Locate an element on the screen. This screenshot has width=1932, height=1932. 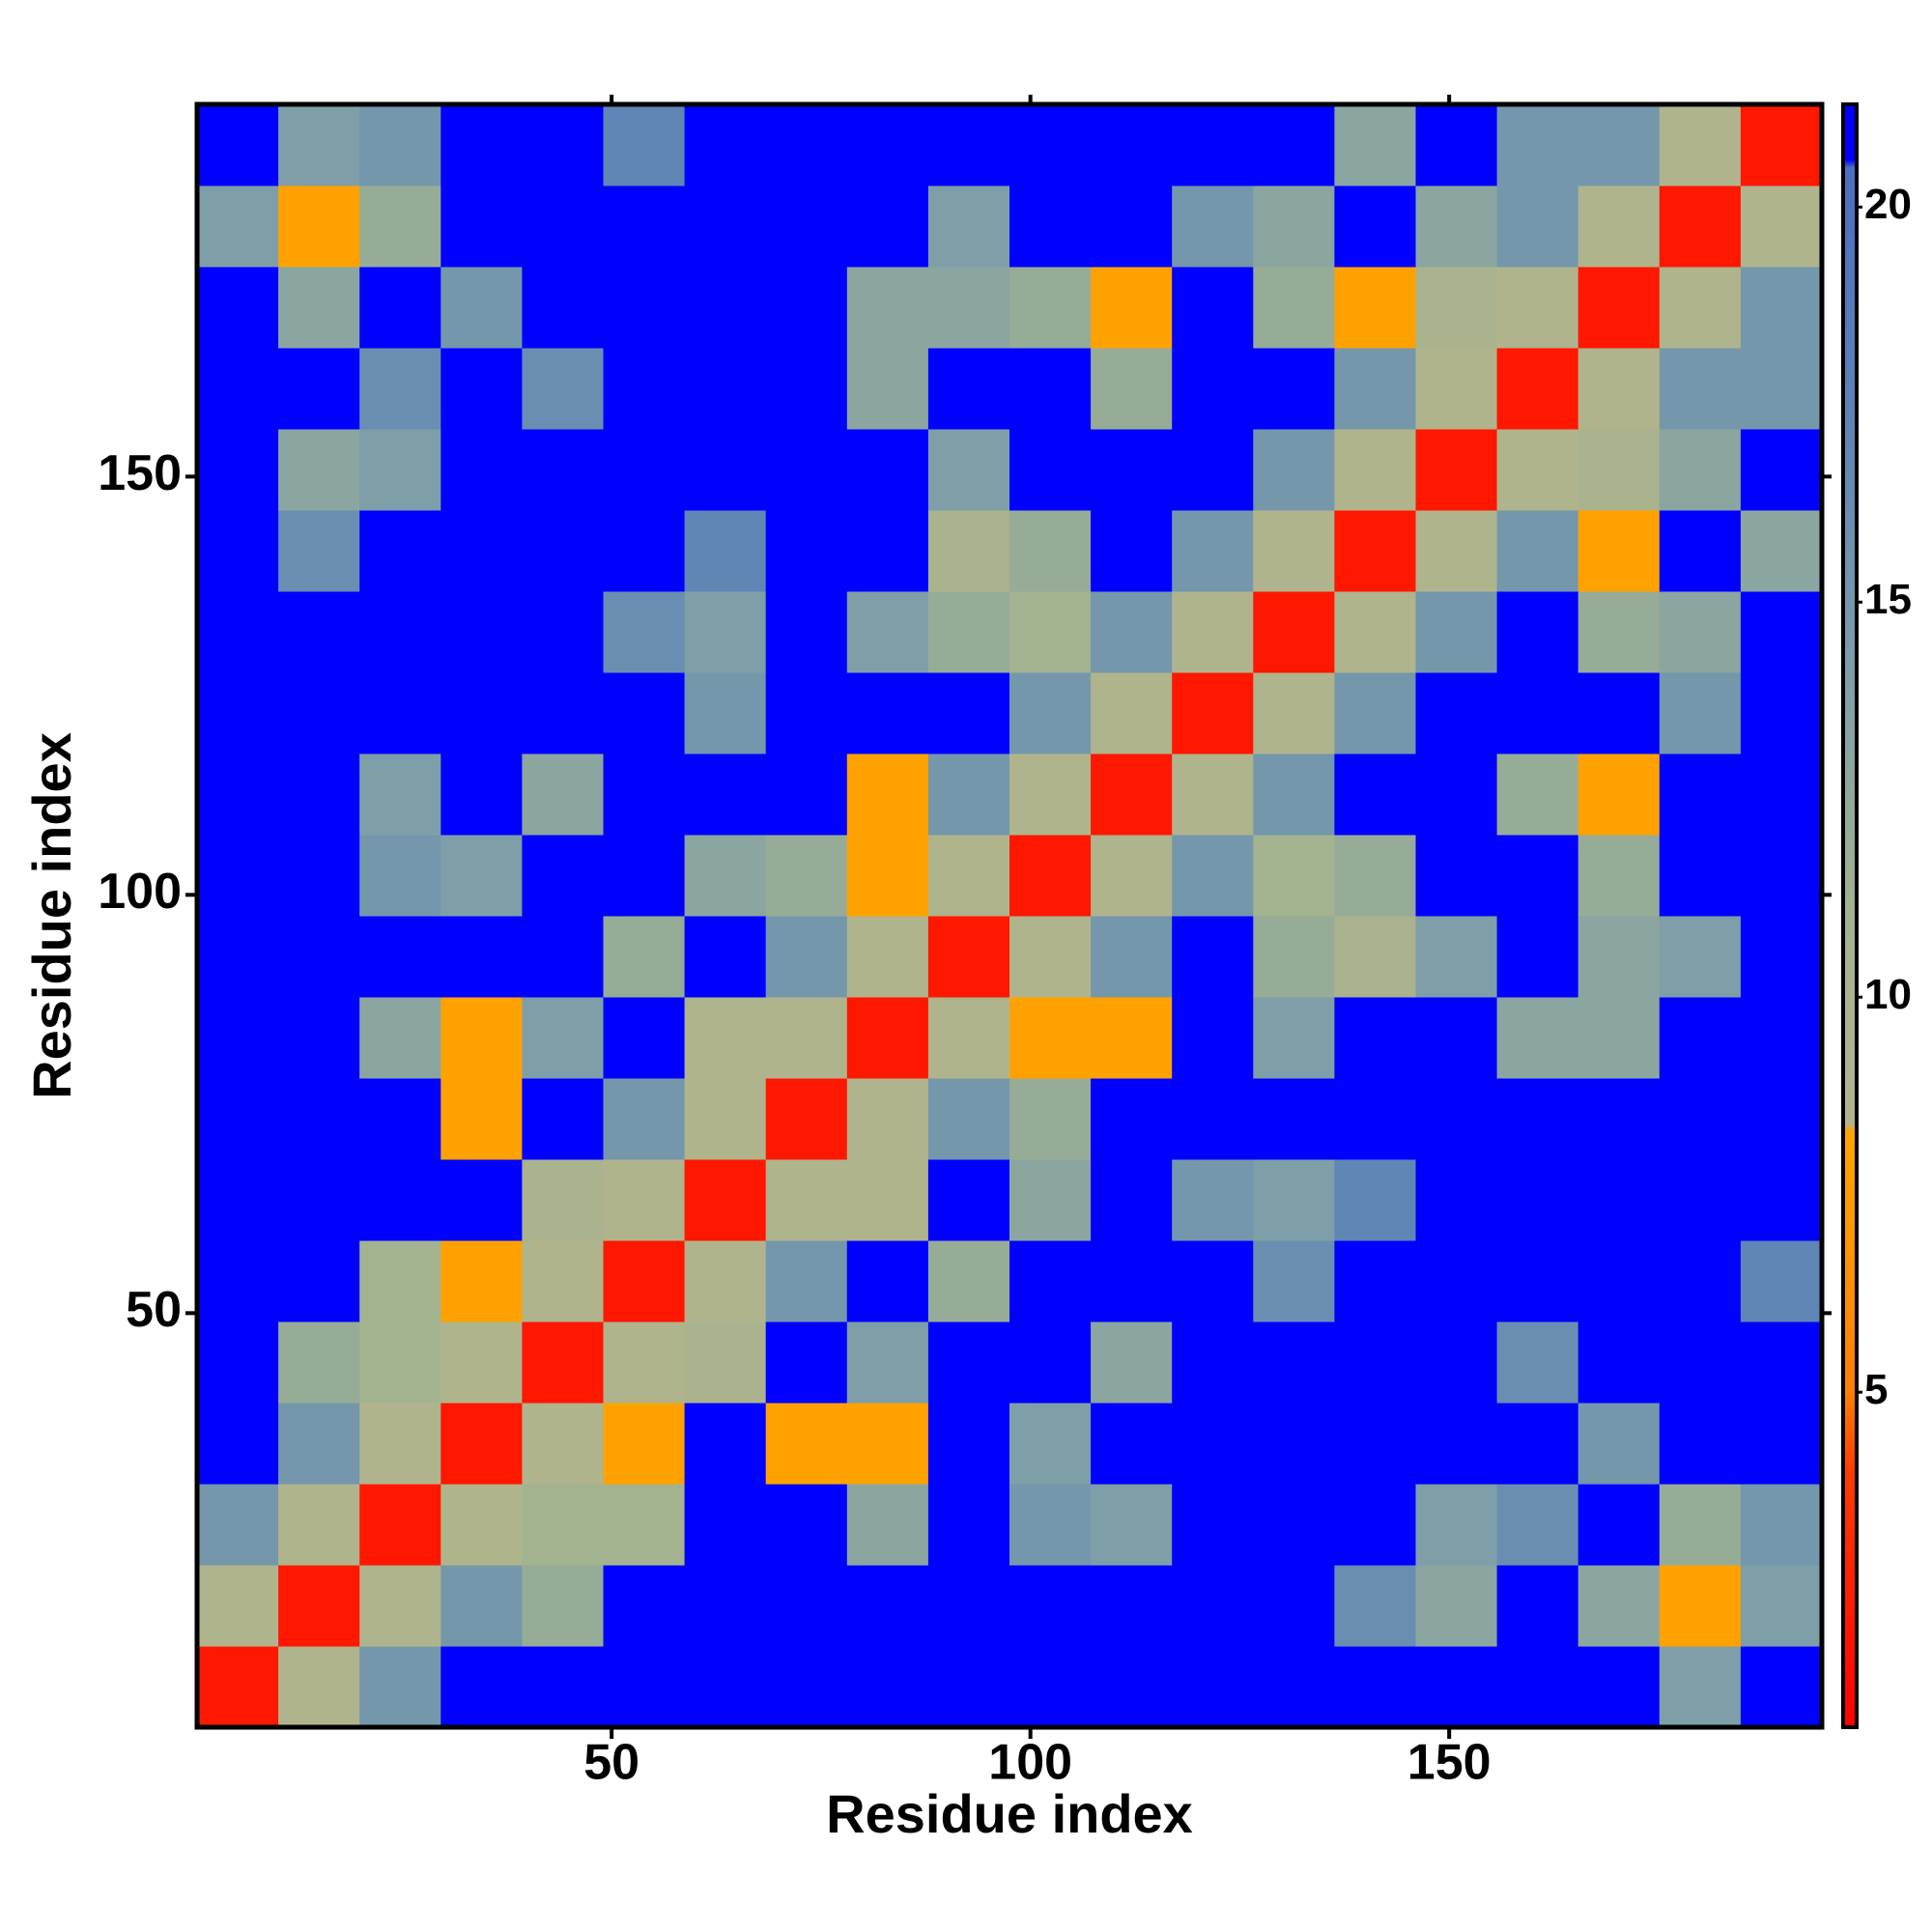
y-axis-label: Residue index is located at coordinates (51, 915).